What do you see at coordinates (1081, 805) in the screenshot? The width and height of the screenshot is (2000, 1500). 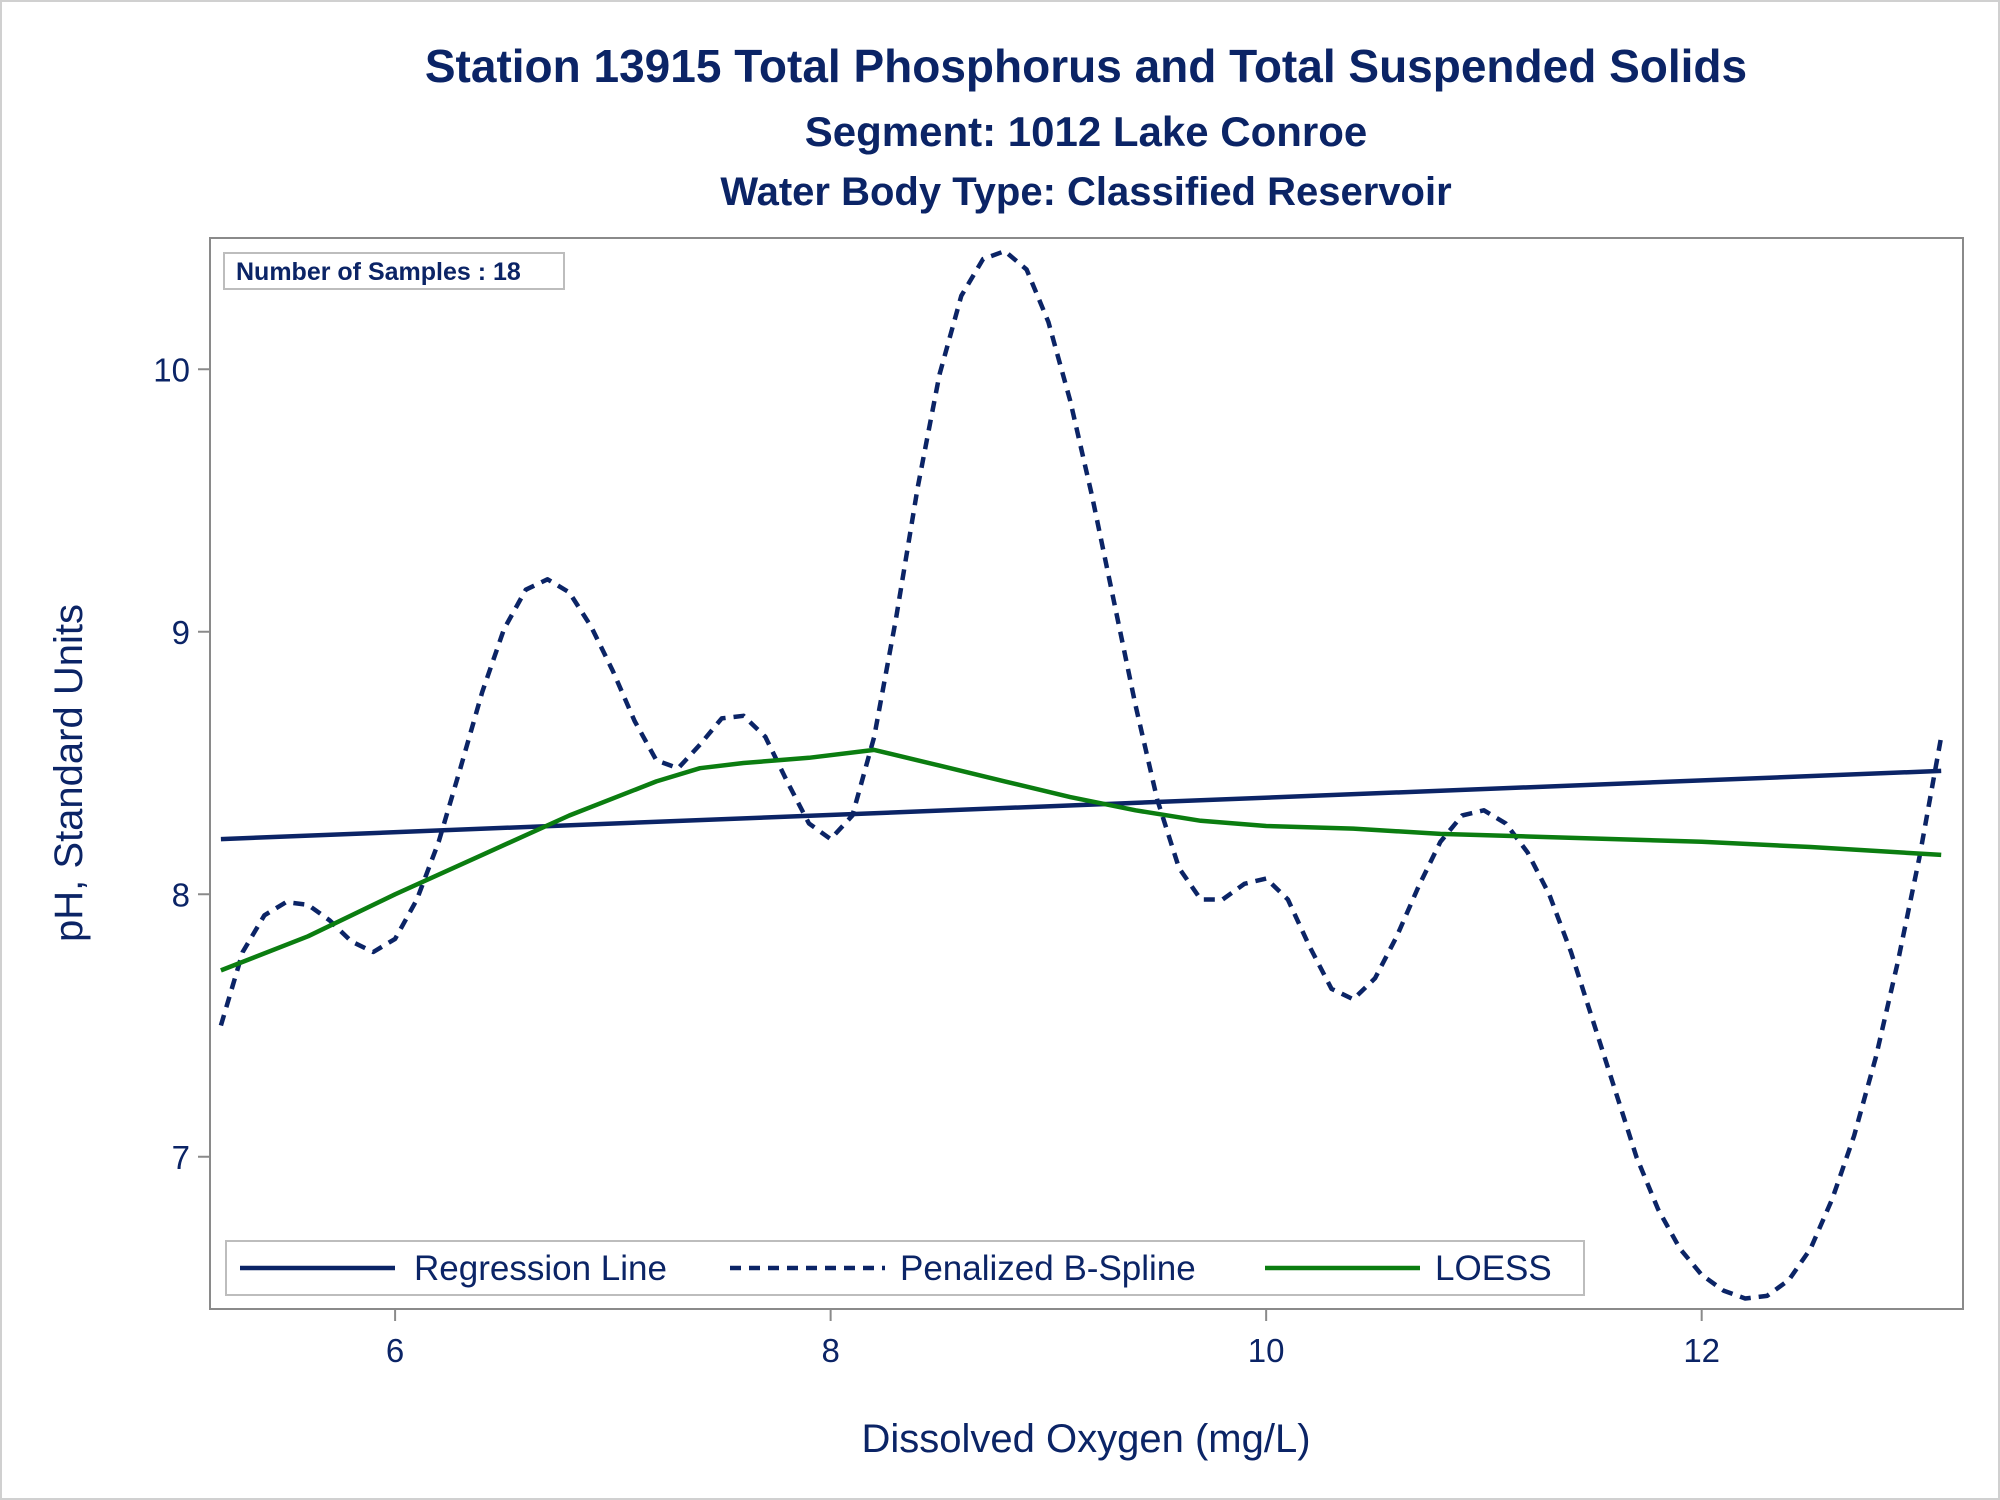 I see `series-regression-line-line` at bounding box center [1081, 805].